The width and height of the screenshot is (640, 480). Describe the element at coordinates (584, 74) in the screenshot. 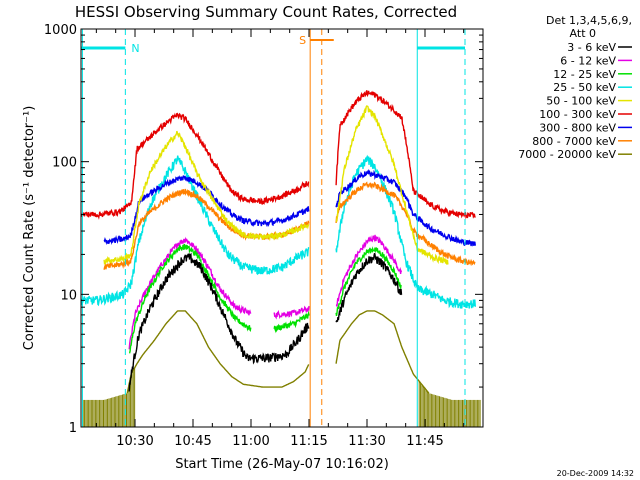

I see `legend-label: 12 - 25 keV` at that location.